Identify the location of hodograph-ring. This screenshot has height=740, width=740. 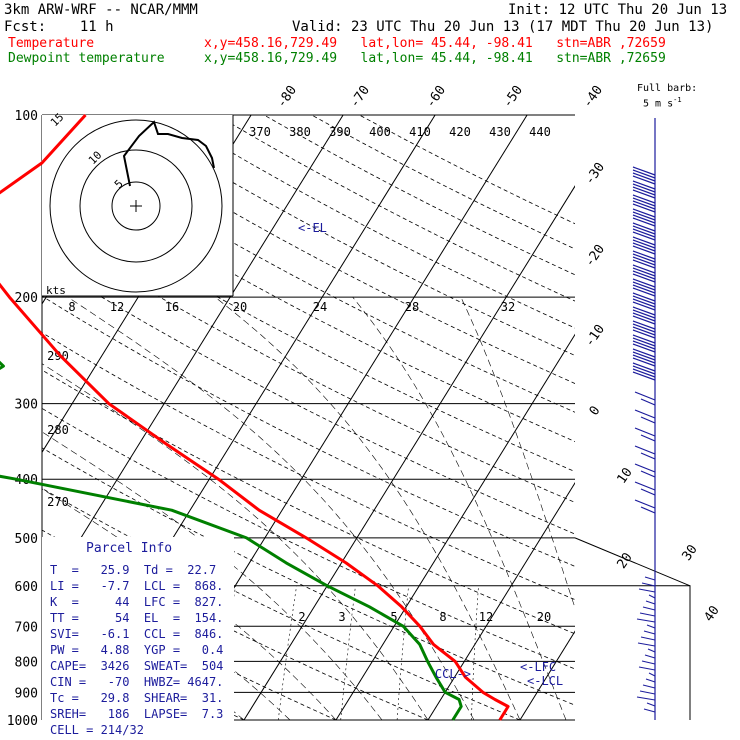
(136, 206).